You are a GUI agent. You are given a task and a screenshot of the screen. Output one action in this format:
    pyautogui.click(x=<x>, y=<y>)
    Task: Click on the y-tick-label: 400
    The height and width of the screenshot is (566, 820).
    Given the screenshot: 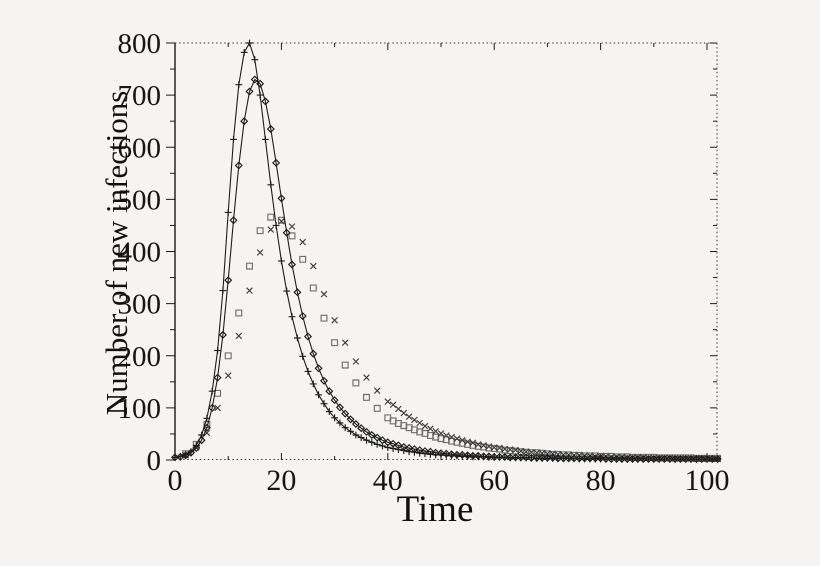 What is the action you would take?
    pyautogui.click(x=140, y=253)
    